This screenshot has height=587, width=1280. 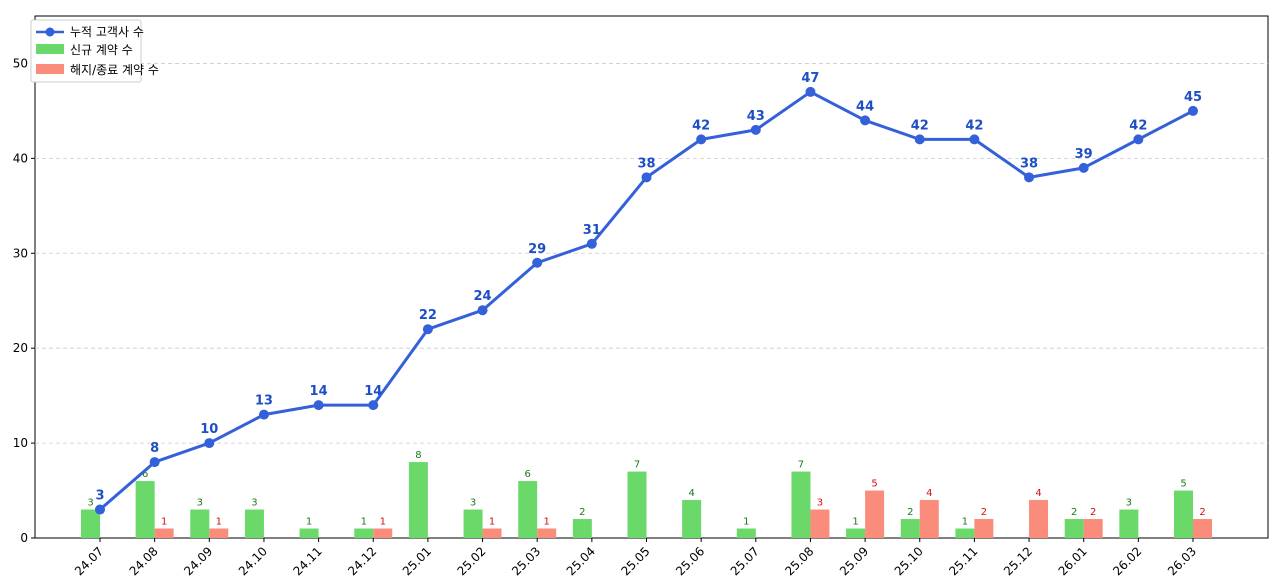 What do you see at coordinates (50, 32) in the screenshot?
I see `legend-line-marker` at bounding box center [50, 32].